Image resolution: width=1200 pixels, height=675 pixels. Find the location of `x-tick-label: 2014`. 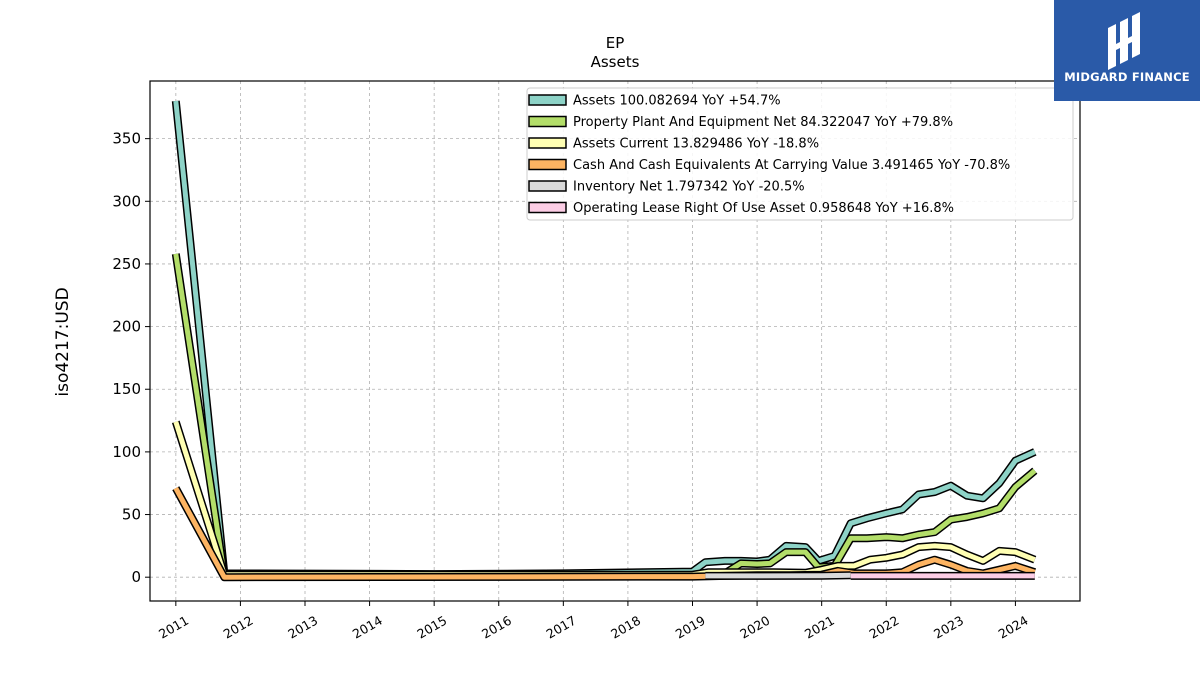

x-tick-label: 2014 is located at coordinates (367, 627).